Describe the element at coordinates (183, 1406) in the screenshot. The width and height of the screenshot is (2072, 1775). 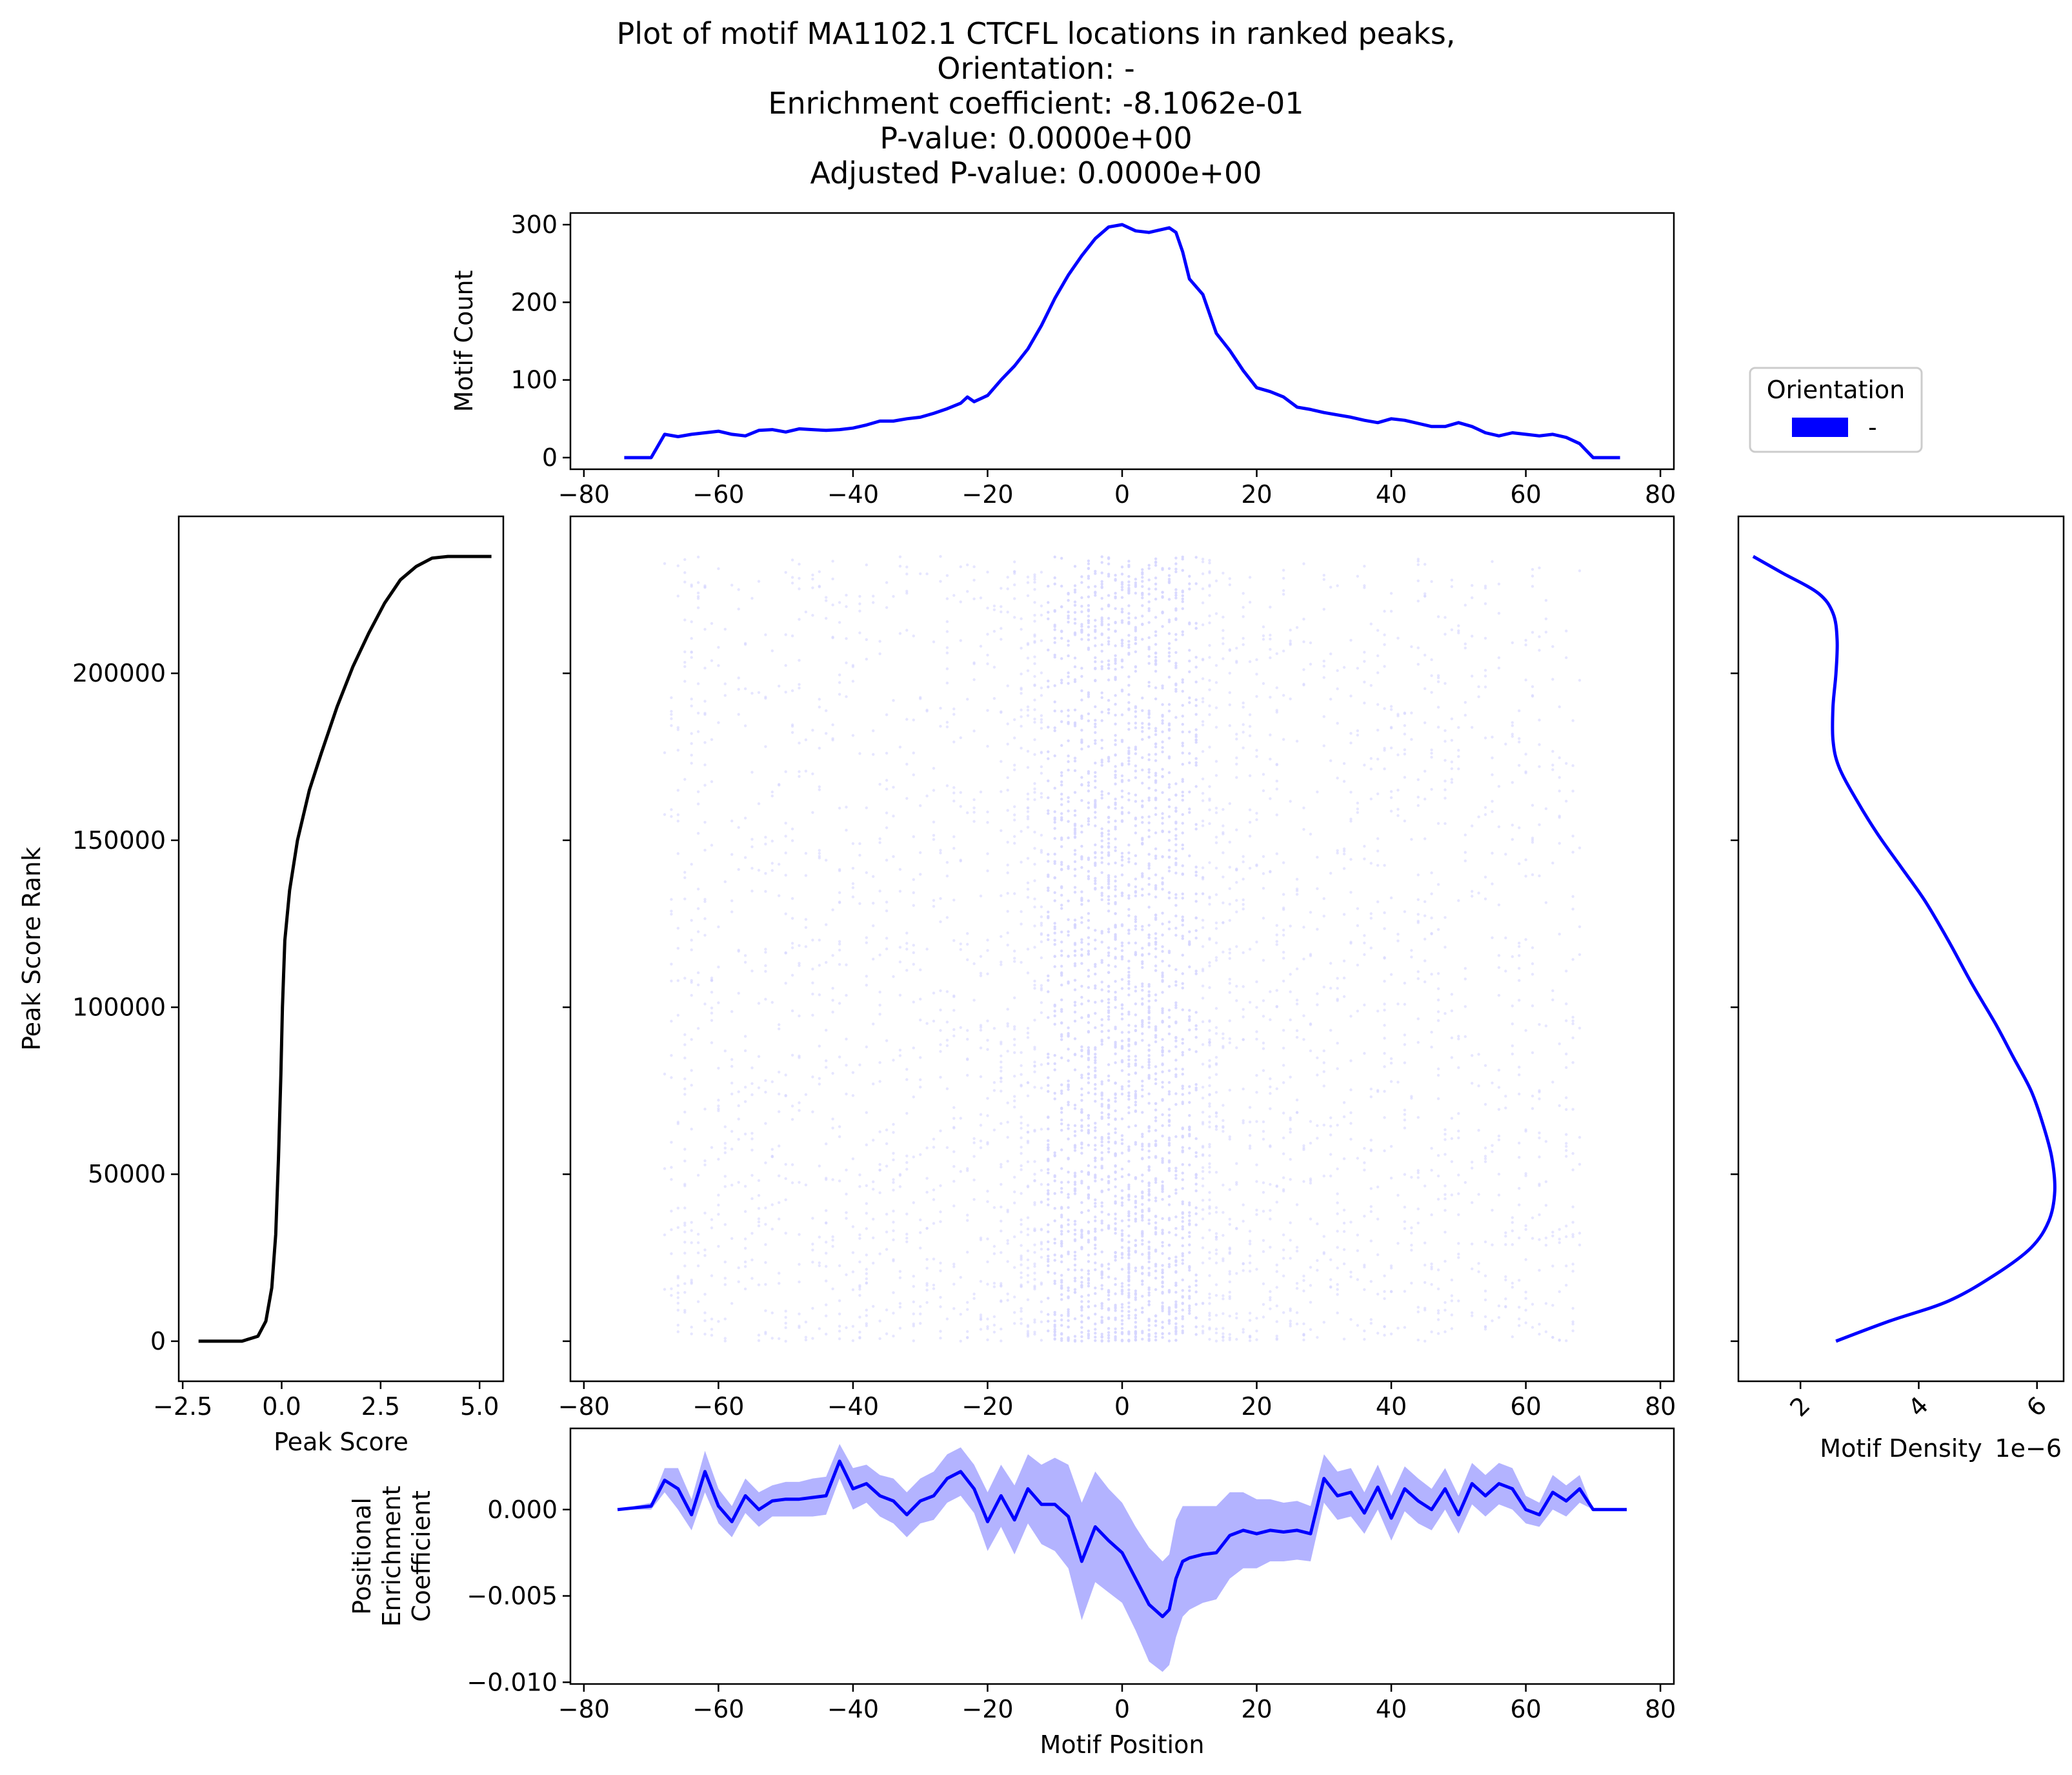
I see `x-tick-label: −2.5` at that location.